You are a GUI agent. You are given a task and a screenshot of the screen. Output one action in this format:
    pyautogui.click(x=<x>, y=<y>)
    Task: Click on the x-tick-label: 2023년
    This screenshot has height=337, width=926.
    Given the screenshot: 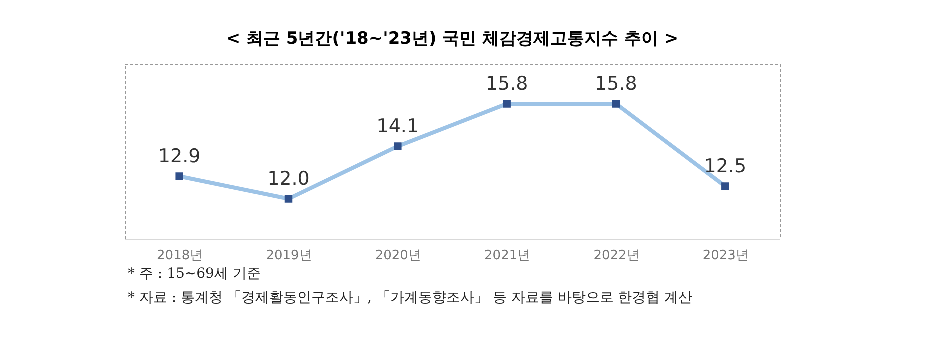 What is the action you would take?
    pyautogui.click(x=725, y=256)
    